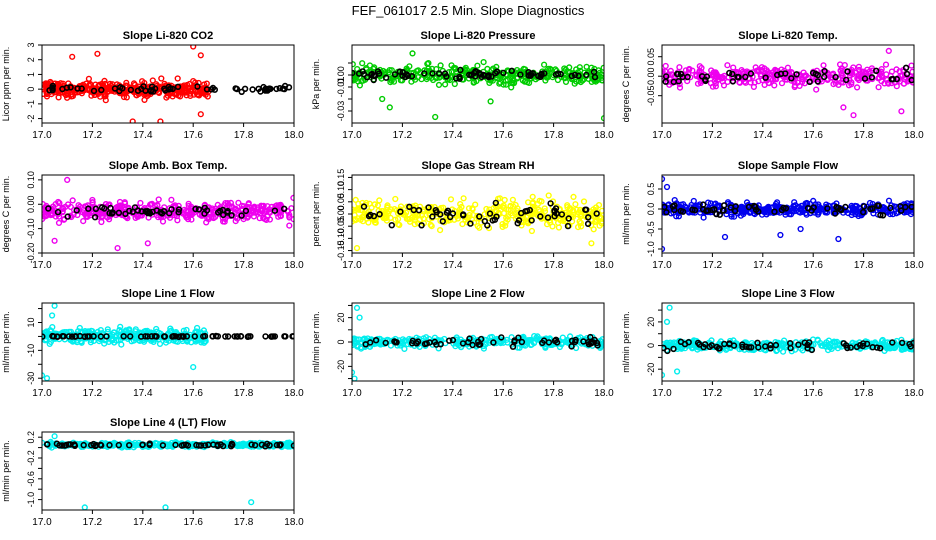 This screenshot has width=936, height=540. I want to click on y-tick-label: -0.20, so click(31, 253).